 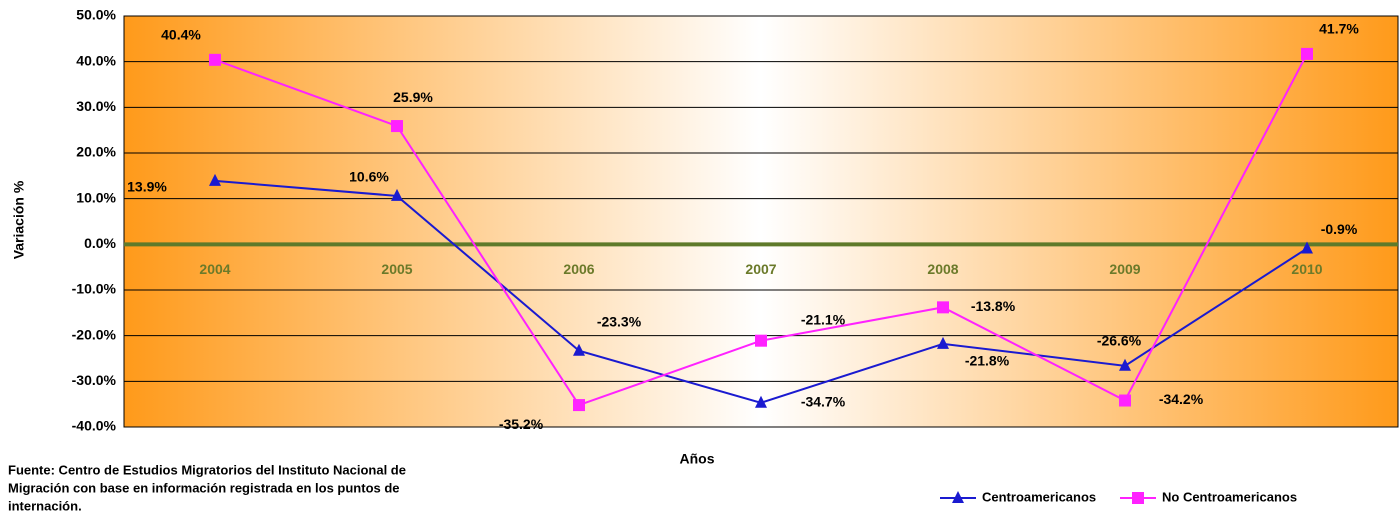 I want to click on data-label: -34.7%, so click(x=823, y=401).